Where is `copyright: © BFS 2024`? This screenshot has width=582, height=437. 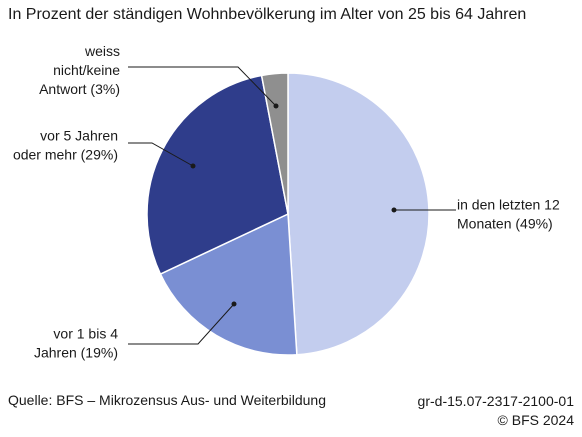
copyright: © BFS 2024 is located at coordinates (535, 420).